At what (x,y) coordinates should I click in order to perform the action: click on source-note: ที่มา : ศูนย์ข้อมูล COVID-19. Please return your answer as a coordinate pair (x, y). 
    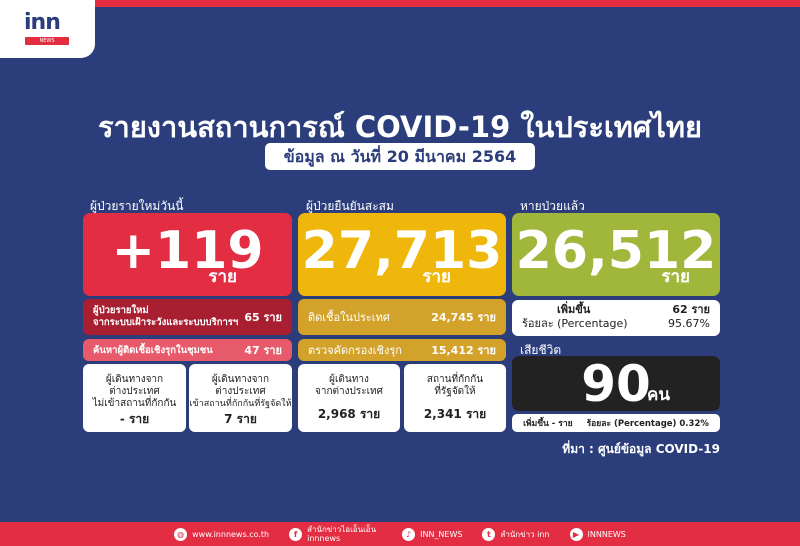
    Looking at the image, I should click on (641, 449).